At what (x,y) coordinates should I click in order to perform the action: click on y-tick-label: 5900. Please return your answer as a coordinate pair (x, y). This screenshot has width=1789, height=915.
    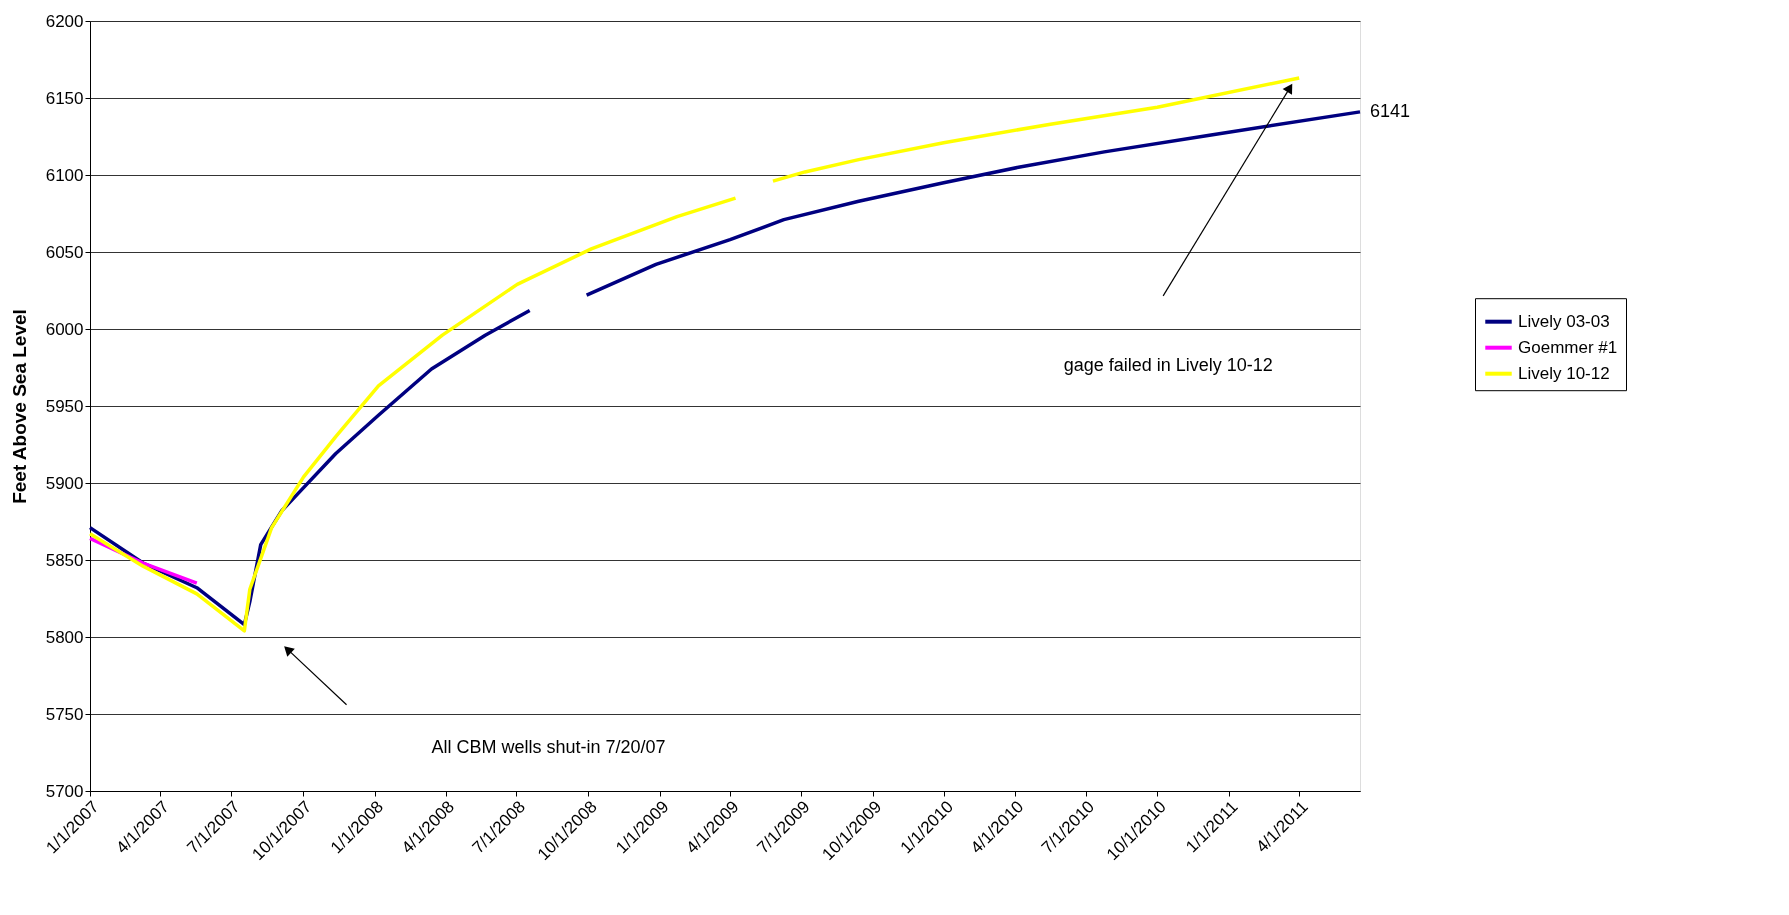
    Looking at the image, I should click on (64, 483).